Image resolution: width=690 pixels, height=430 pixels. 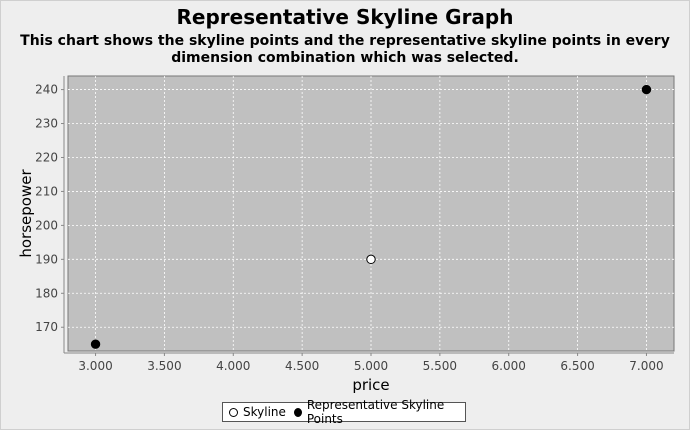 What do you see at coordinates (371, 366) in the screenshot?
I see `x-tick-label: 5.000` at bounding box center [371, 366].